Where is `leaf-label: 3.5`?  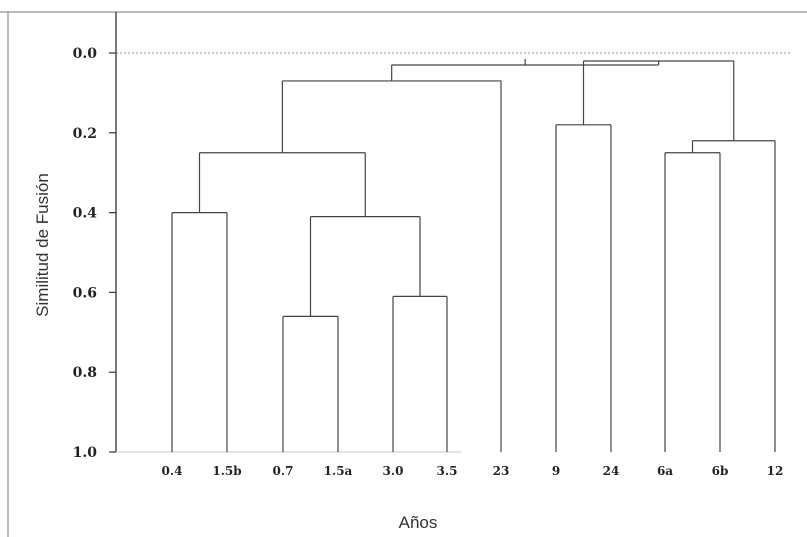
leaf-label: 3.5 is located at coordinates (447, 471).